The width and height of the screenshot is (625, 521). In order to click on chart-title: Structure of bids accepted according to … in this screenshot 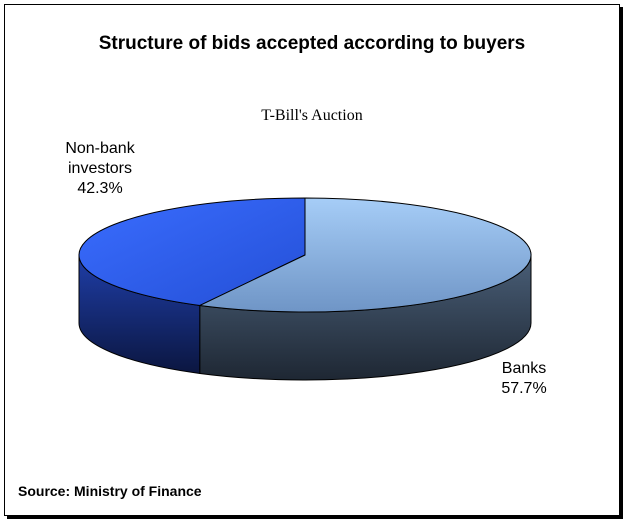, I will do `click(312, 43)`.